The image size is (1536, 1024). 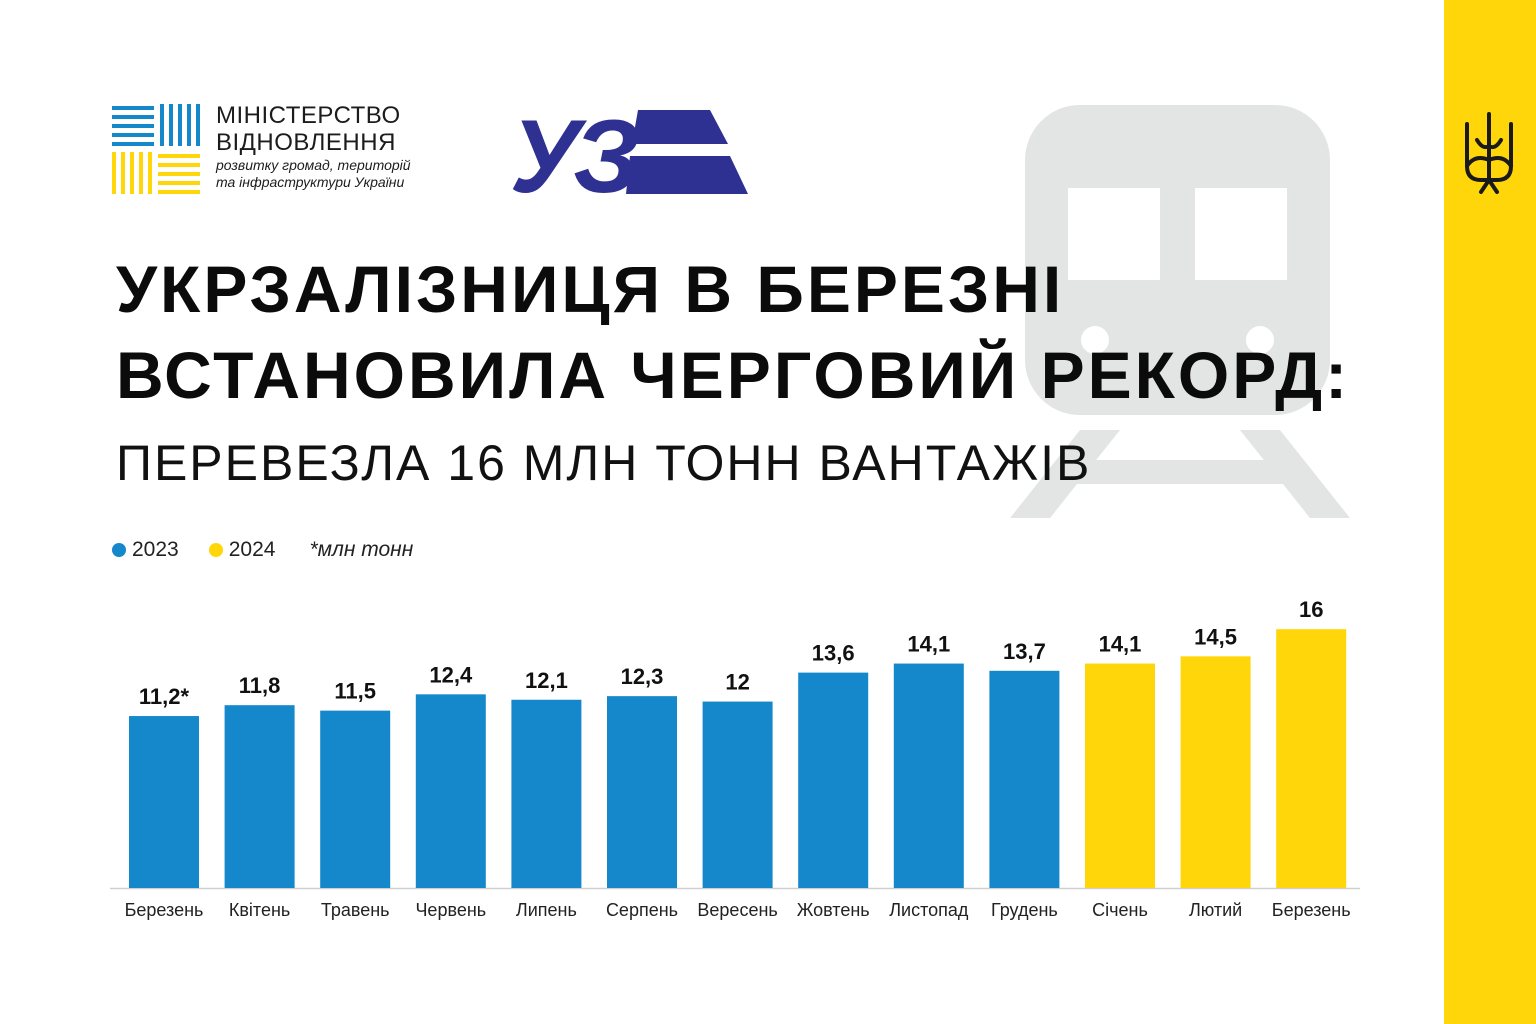 What do you see at coordinates (260, 685) in the screenshot?
I see `bar-value-label-1: 11,8` at bounding box center [260, 685].